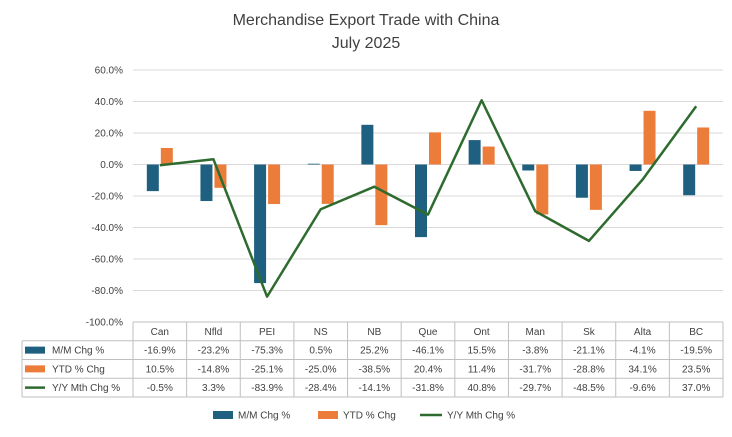 Image resolution: width=732 pixels, height=437 pixels. What do you see at coordinates (643, 332) in the screenshot?
I see `category-label: Alta` at bounding box center [643, 332].